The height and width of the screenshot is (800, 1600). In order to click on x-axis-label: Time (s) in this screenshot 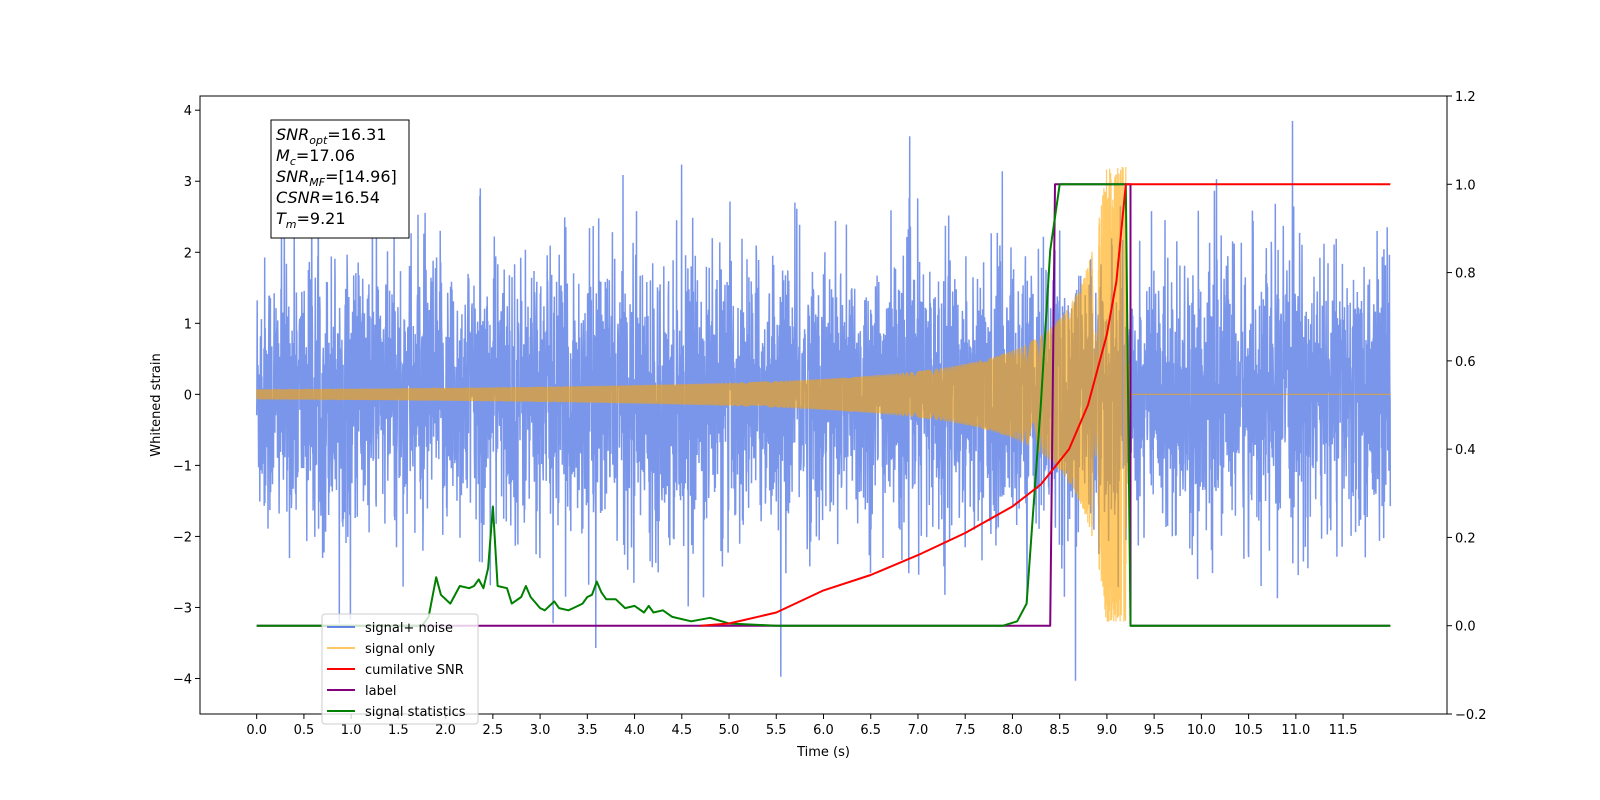, I will do `click(823, 752)`.